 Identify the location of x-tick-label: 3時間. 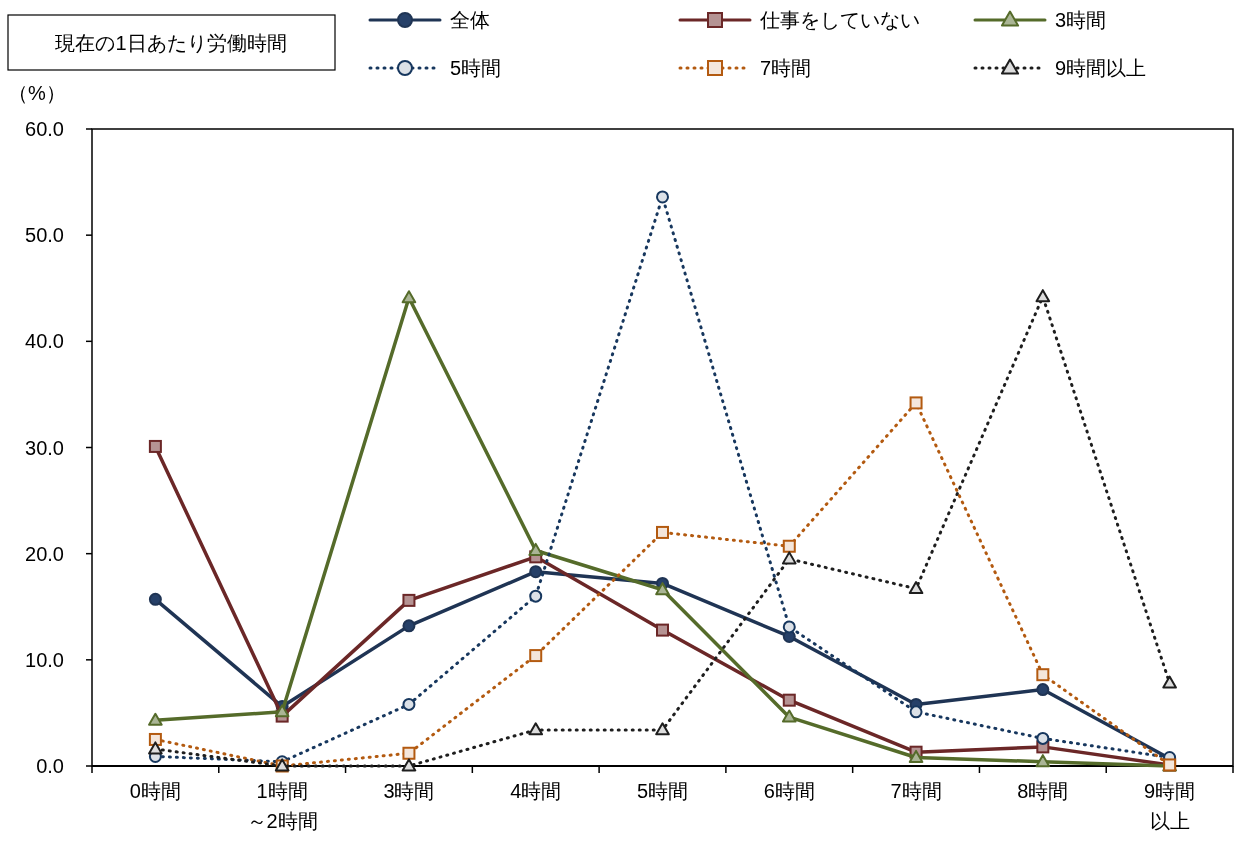
(409, 791).